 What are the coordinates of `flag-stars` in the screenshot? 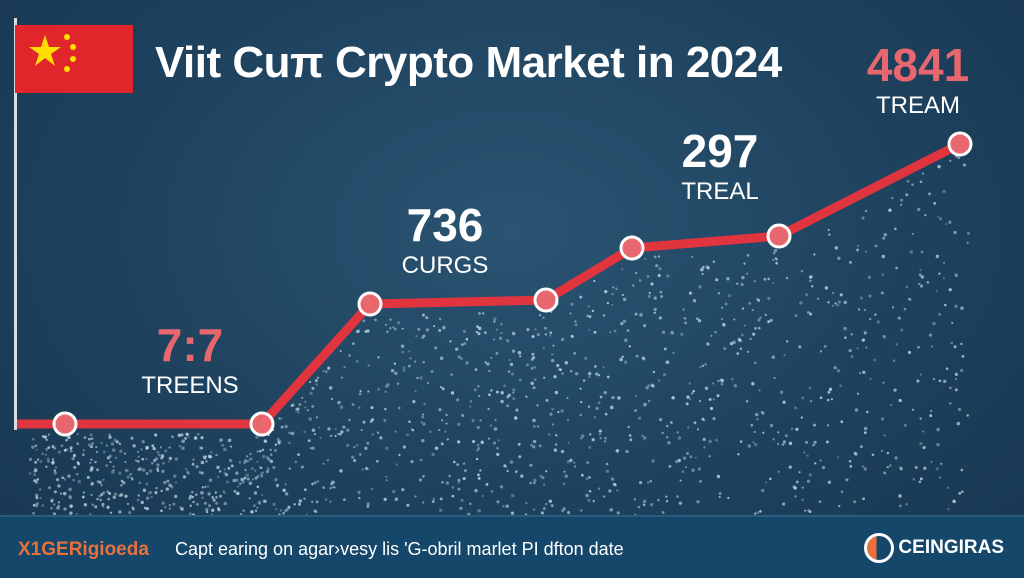 It's located at (52, 53).